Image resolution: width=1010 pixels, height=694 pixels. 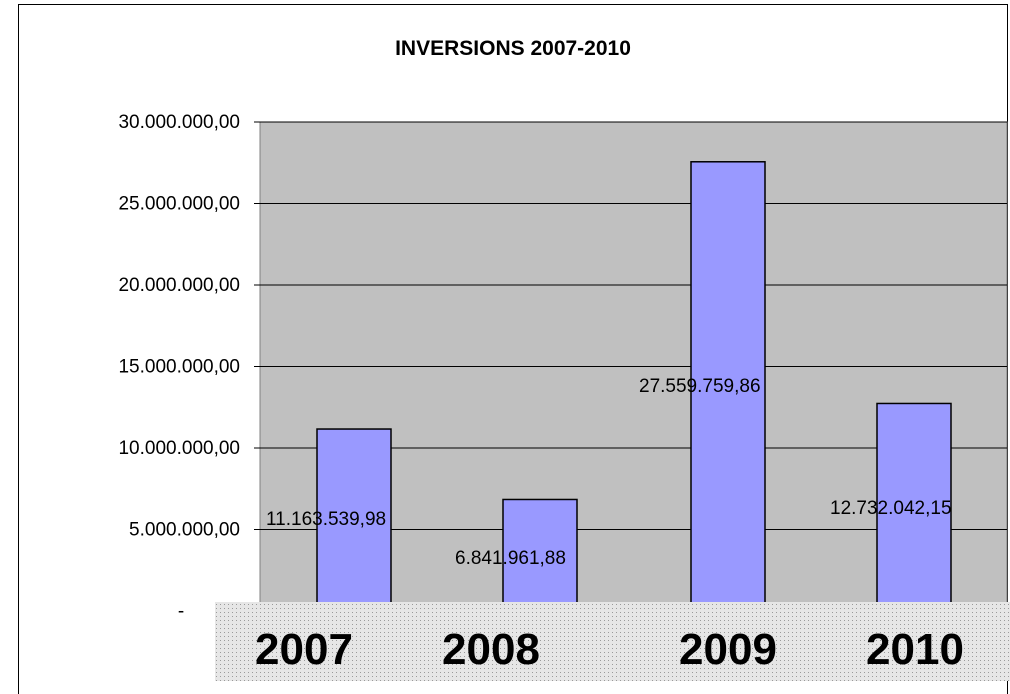 I want to click on y-tick-label: 15.000.000,00, so click(x=179, y=367).